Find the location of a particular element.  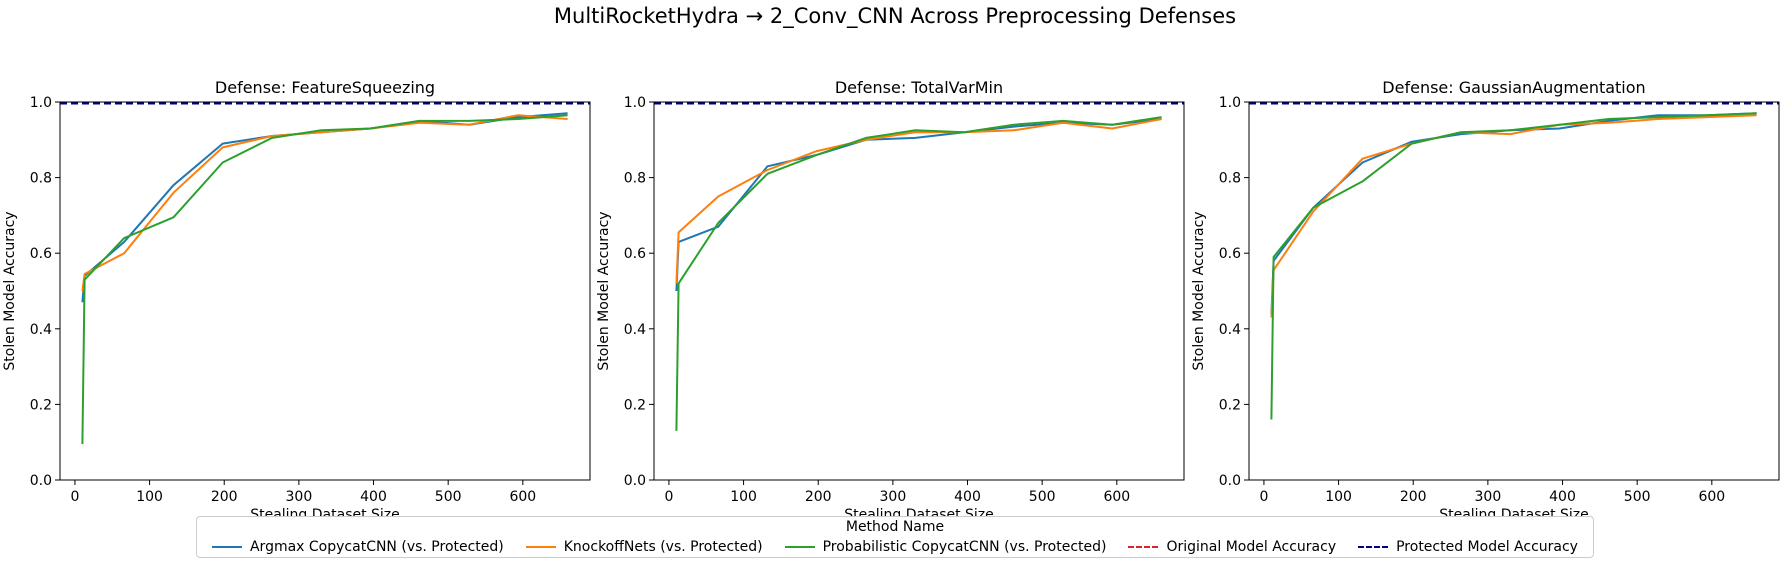

panel-title: Defense: GaussianAugmentation is located at coordinates (1513, 87).